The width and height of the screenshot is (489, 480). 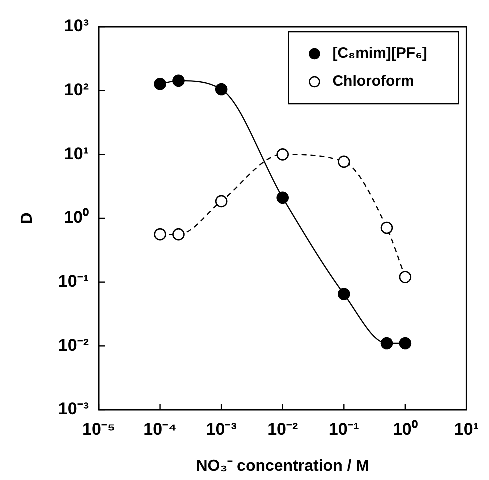 What do you see at coordinates (283, 429) in the screenshot?
I see `x-tick-label: 10⁻²` at bounding box center [283, 429].